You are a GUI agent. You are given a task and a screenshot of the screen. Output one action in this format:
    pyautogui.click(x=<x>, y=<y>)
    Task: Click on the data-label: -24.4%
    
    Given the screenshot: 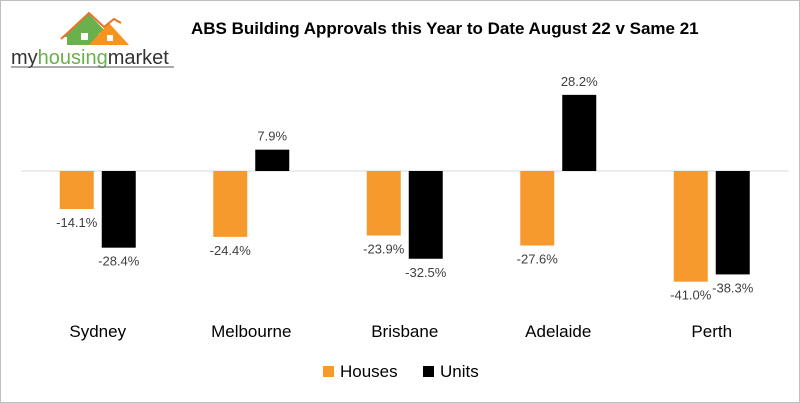 What is the action you would take?
    pyautogui.click(x=231, y=250)
    